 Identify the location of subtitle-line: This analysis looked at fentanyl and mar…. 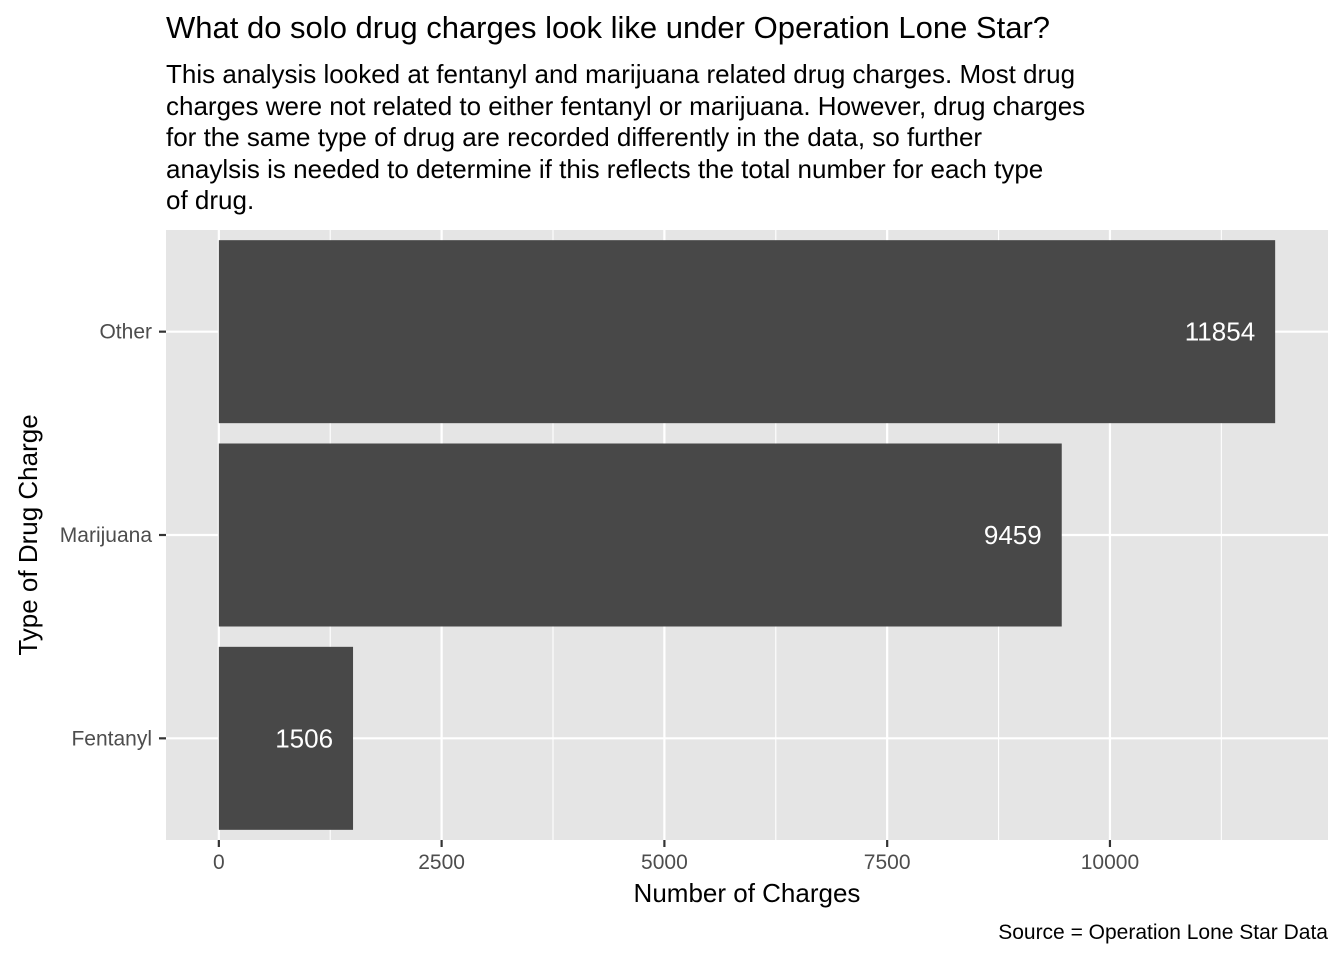
(621, 74).